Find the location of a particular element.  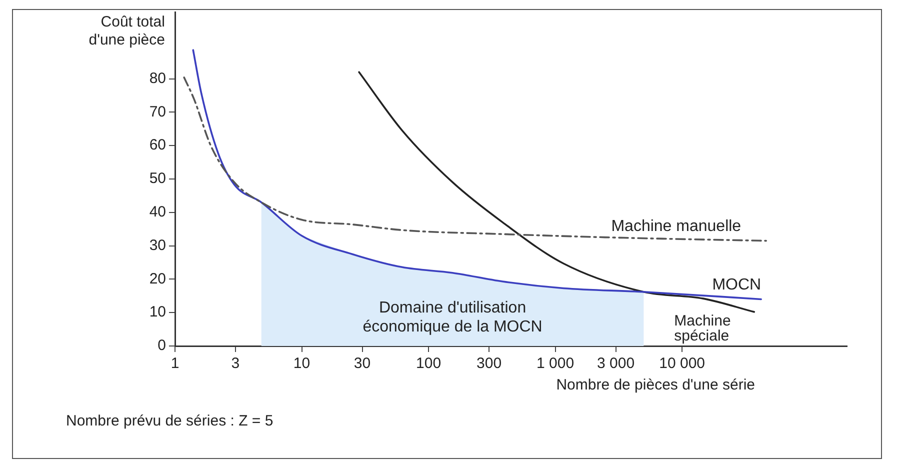

y-tick-label: 30 is located at coordinates (157, 245).